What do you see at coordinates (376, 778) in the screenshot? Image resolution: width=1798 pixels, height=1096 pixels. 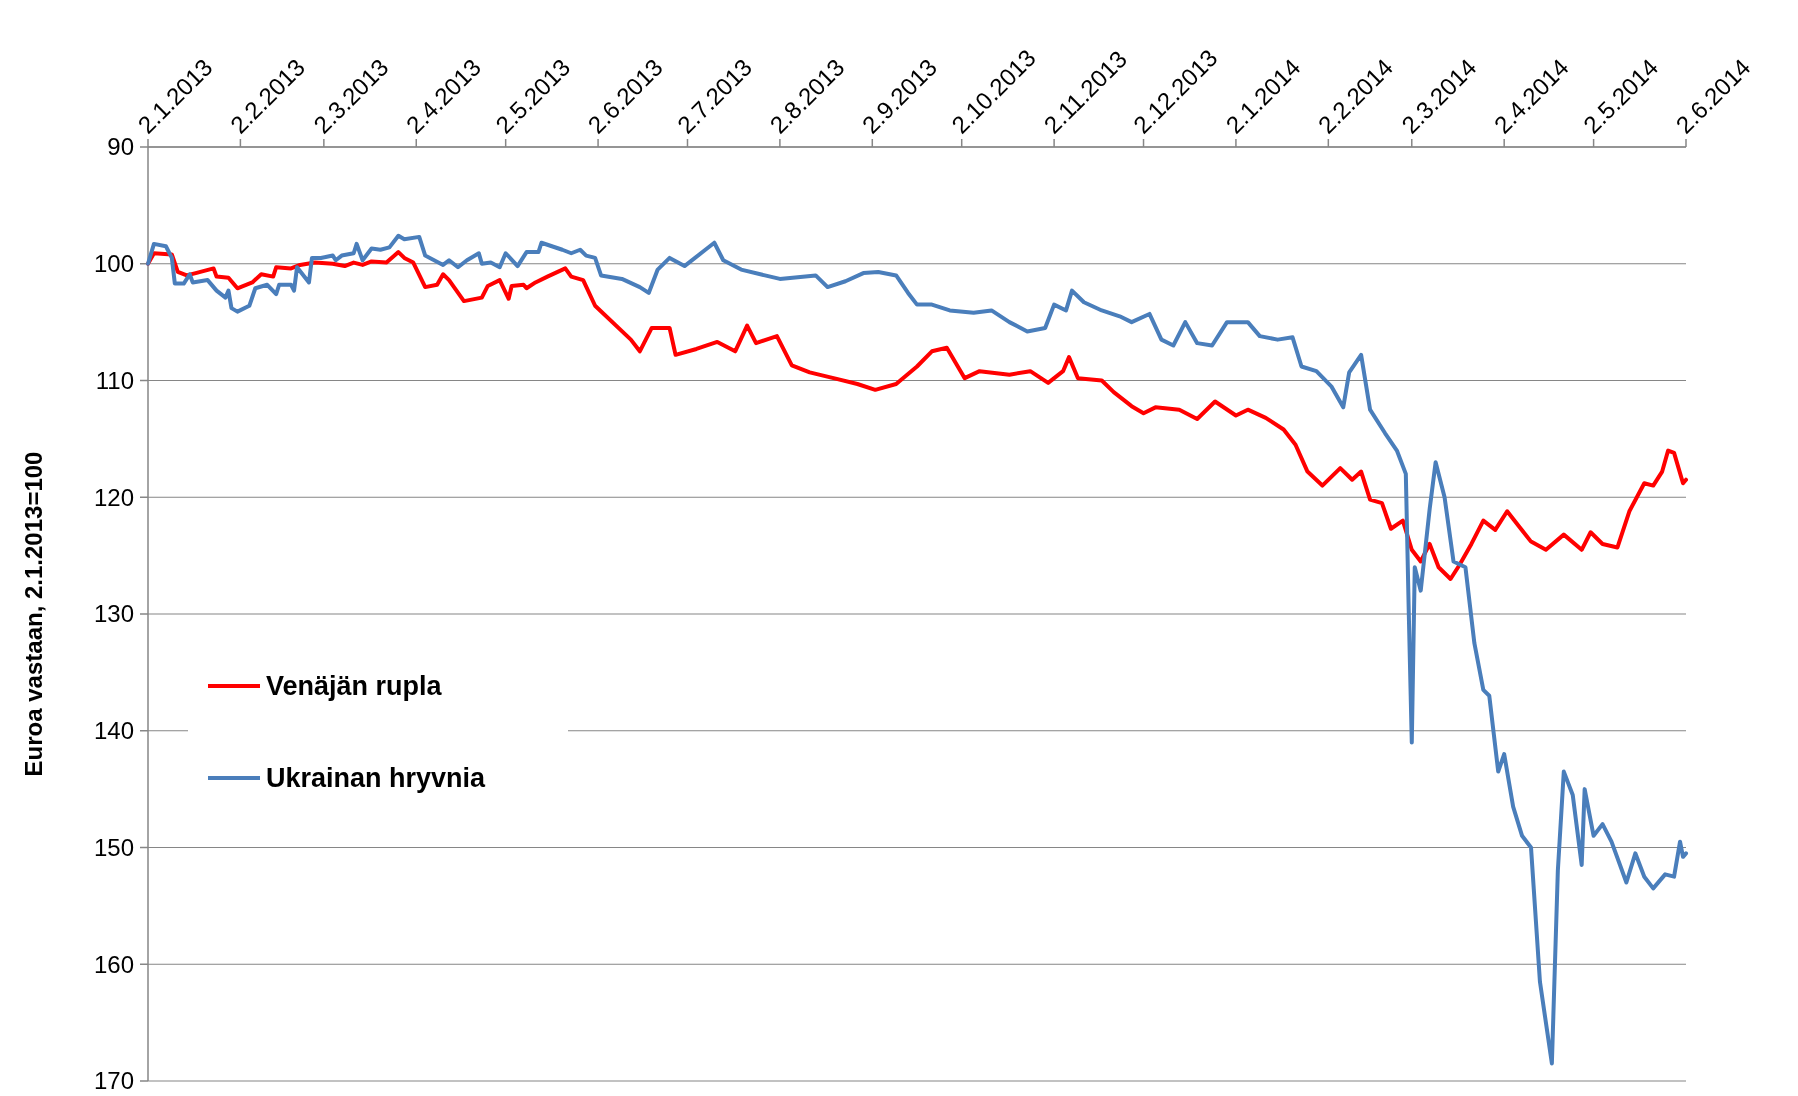 I see `legend-label: Ukrainan hryvnia` at bounding box center [376, 778].